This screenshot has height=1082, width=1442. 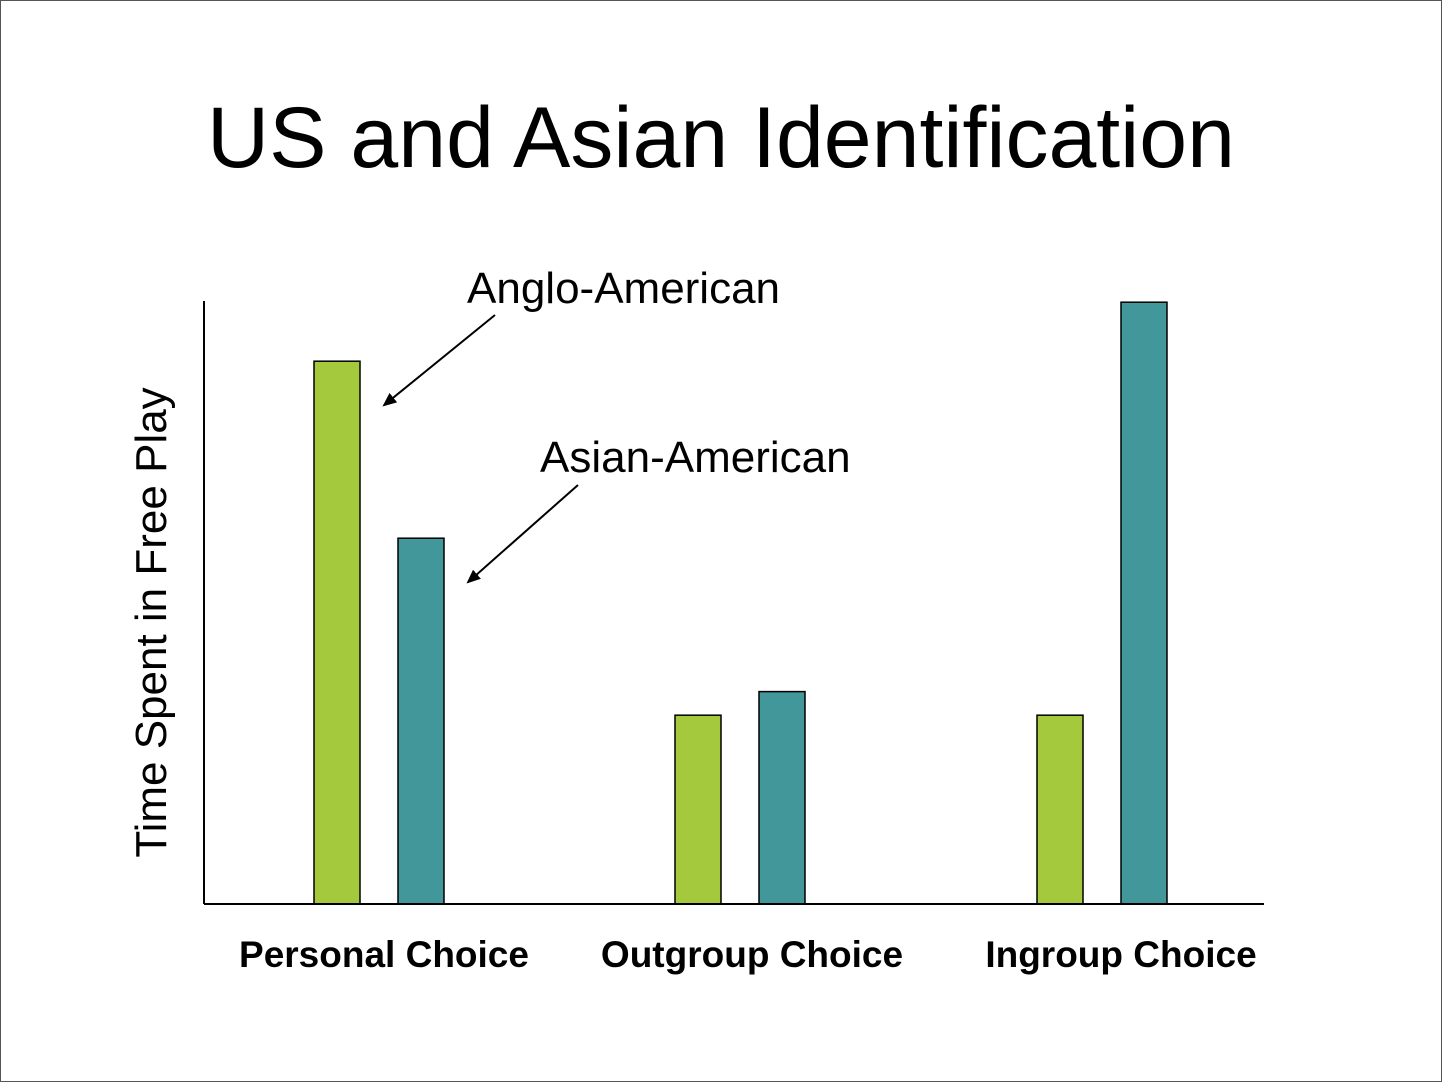 I want to click on category-label-2: Ingroup Choice, so click(x=1120, y=954).